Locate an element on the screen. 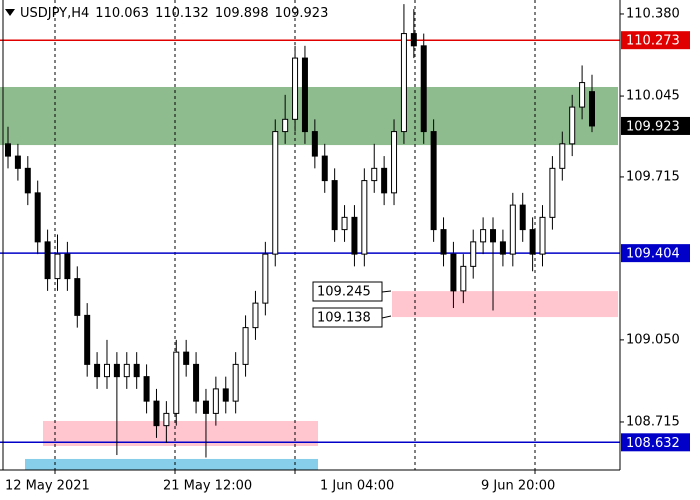  header-symbol: USDJPY,H4 is located at coordinates (54, 13).